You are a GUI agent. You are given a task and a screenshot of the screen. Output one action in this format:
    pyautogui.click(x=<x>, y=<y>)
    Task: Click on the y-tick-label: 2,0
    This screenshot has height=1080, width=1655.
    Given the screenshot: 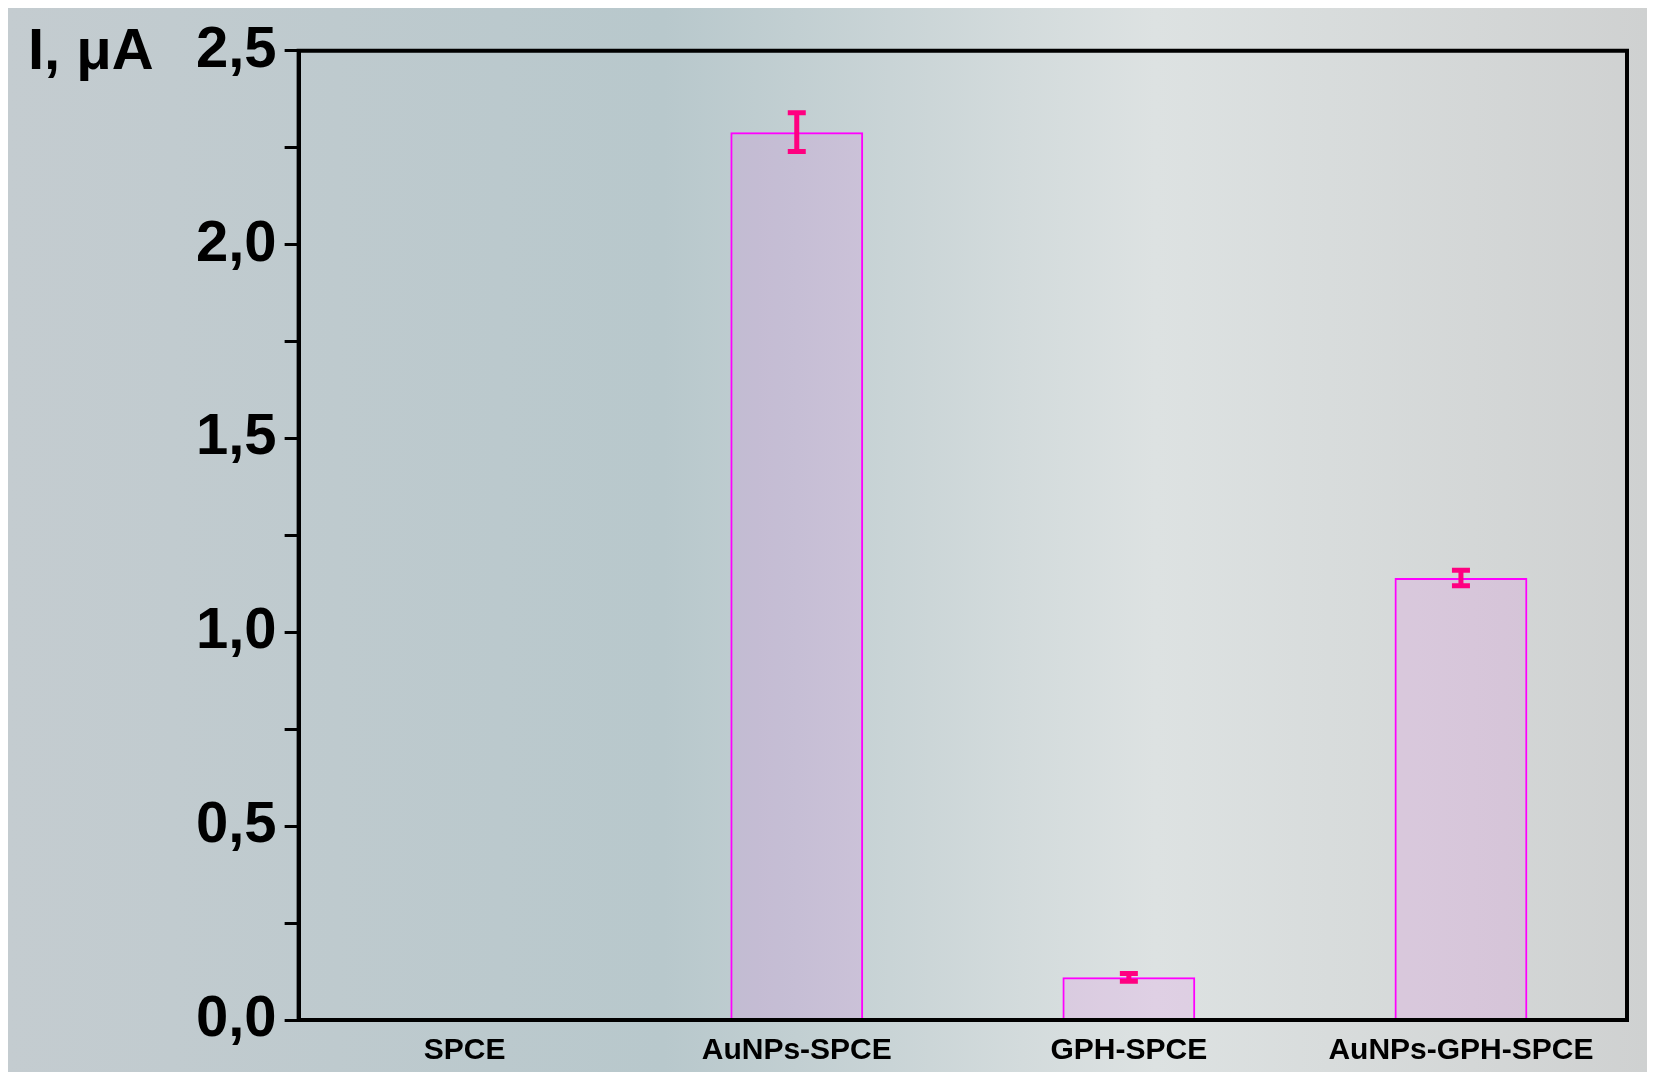 What is the action you would take?
    pyautogui.click(x=236, y=240)
    